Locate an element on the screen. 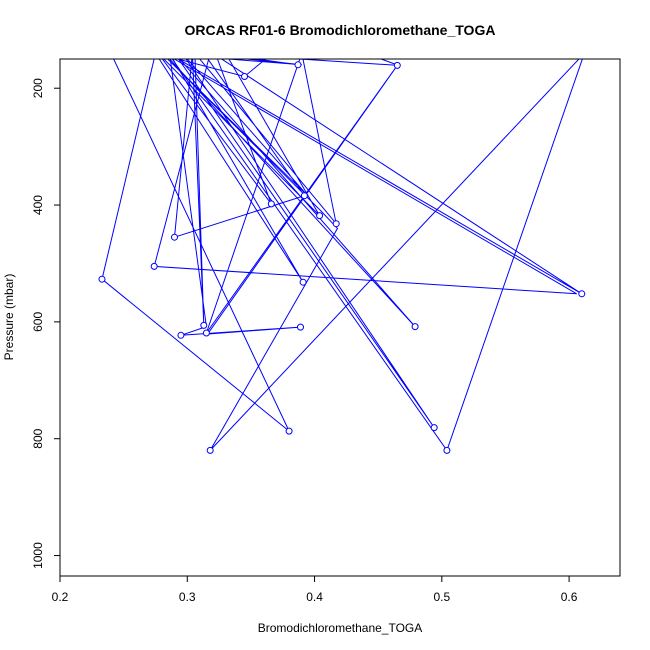  x-tick-label: 0.4 is located at coordinates (314, 597).